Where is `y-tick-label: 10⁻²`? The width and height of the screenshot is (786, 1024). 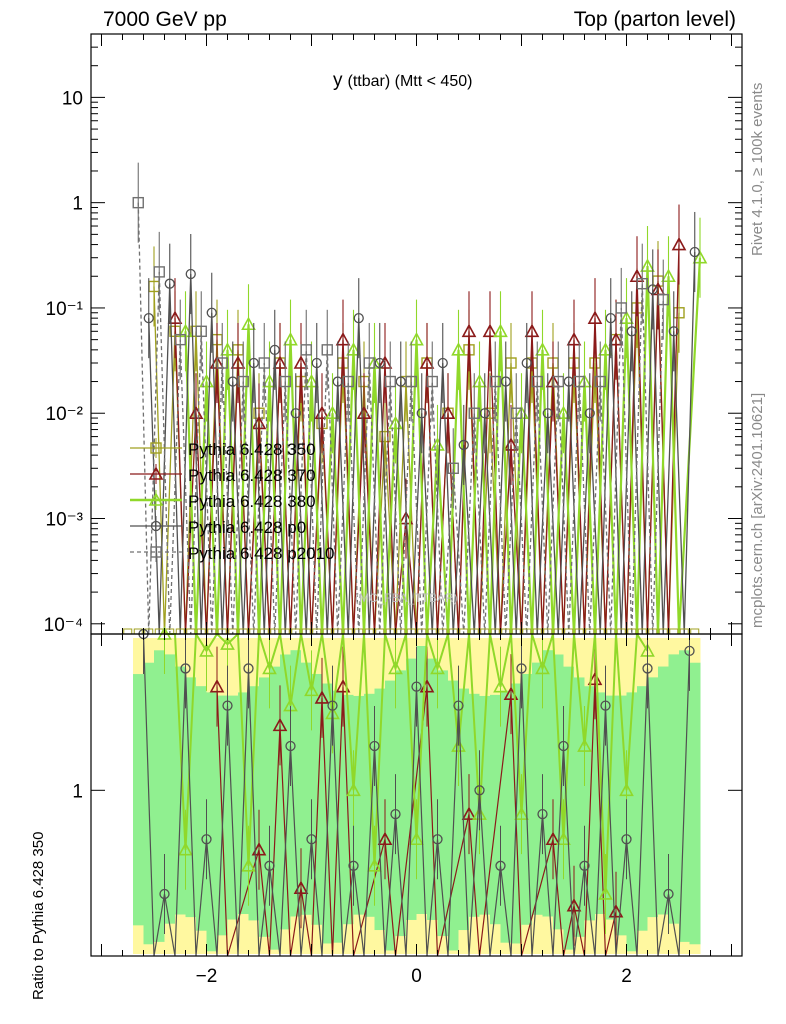
y-tick-label: 10⁻² is located at coordinates (65, 414).